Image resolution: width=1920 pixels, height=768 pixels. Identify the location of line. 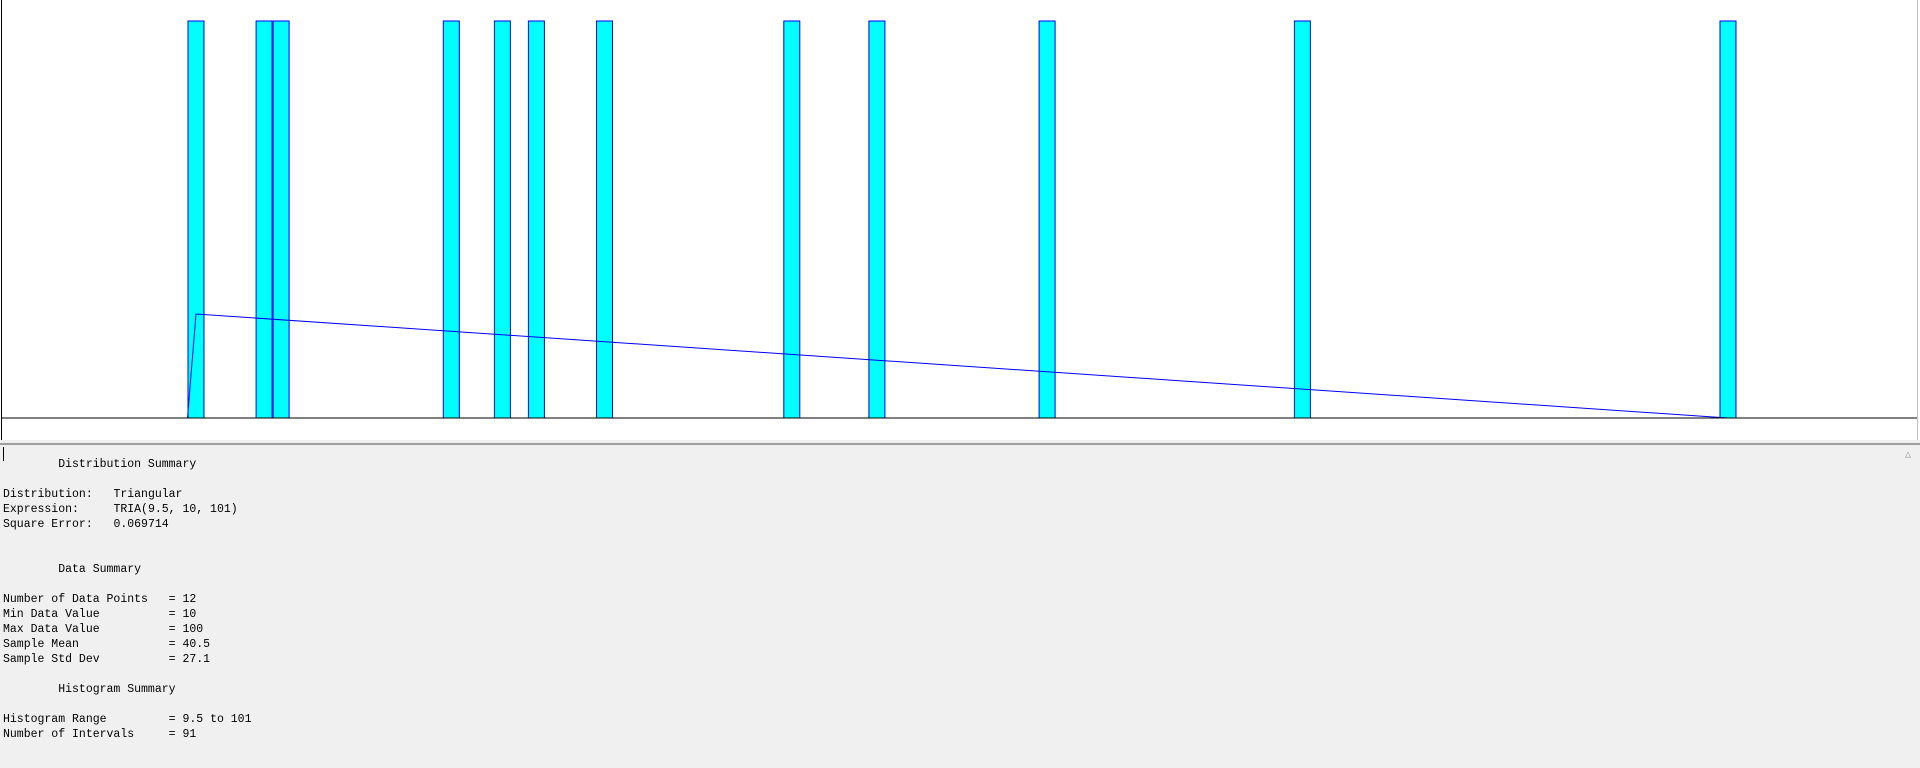
(30, 464).